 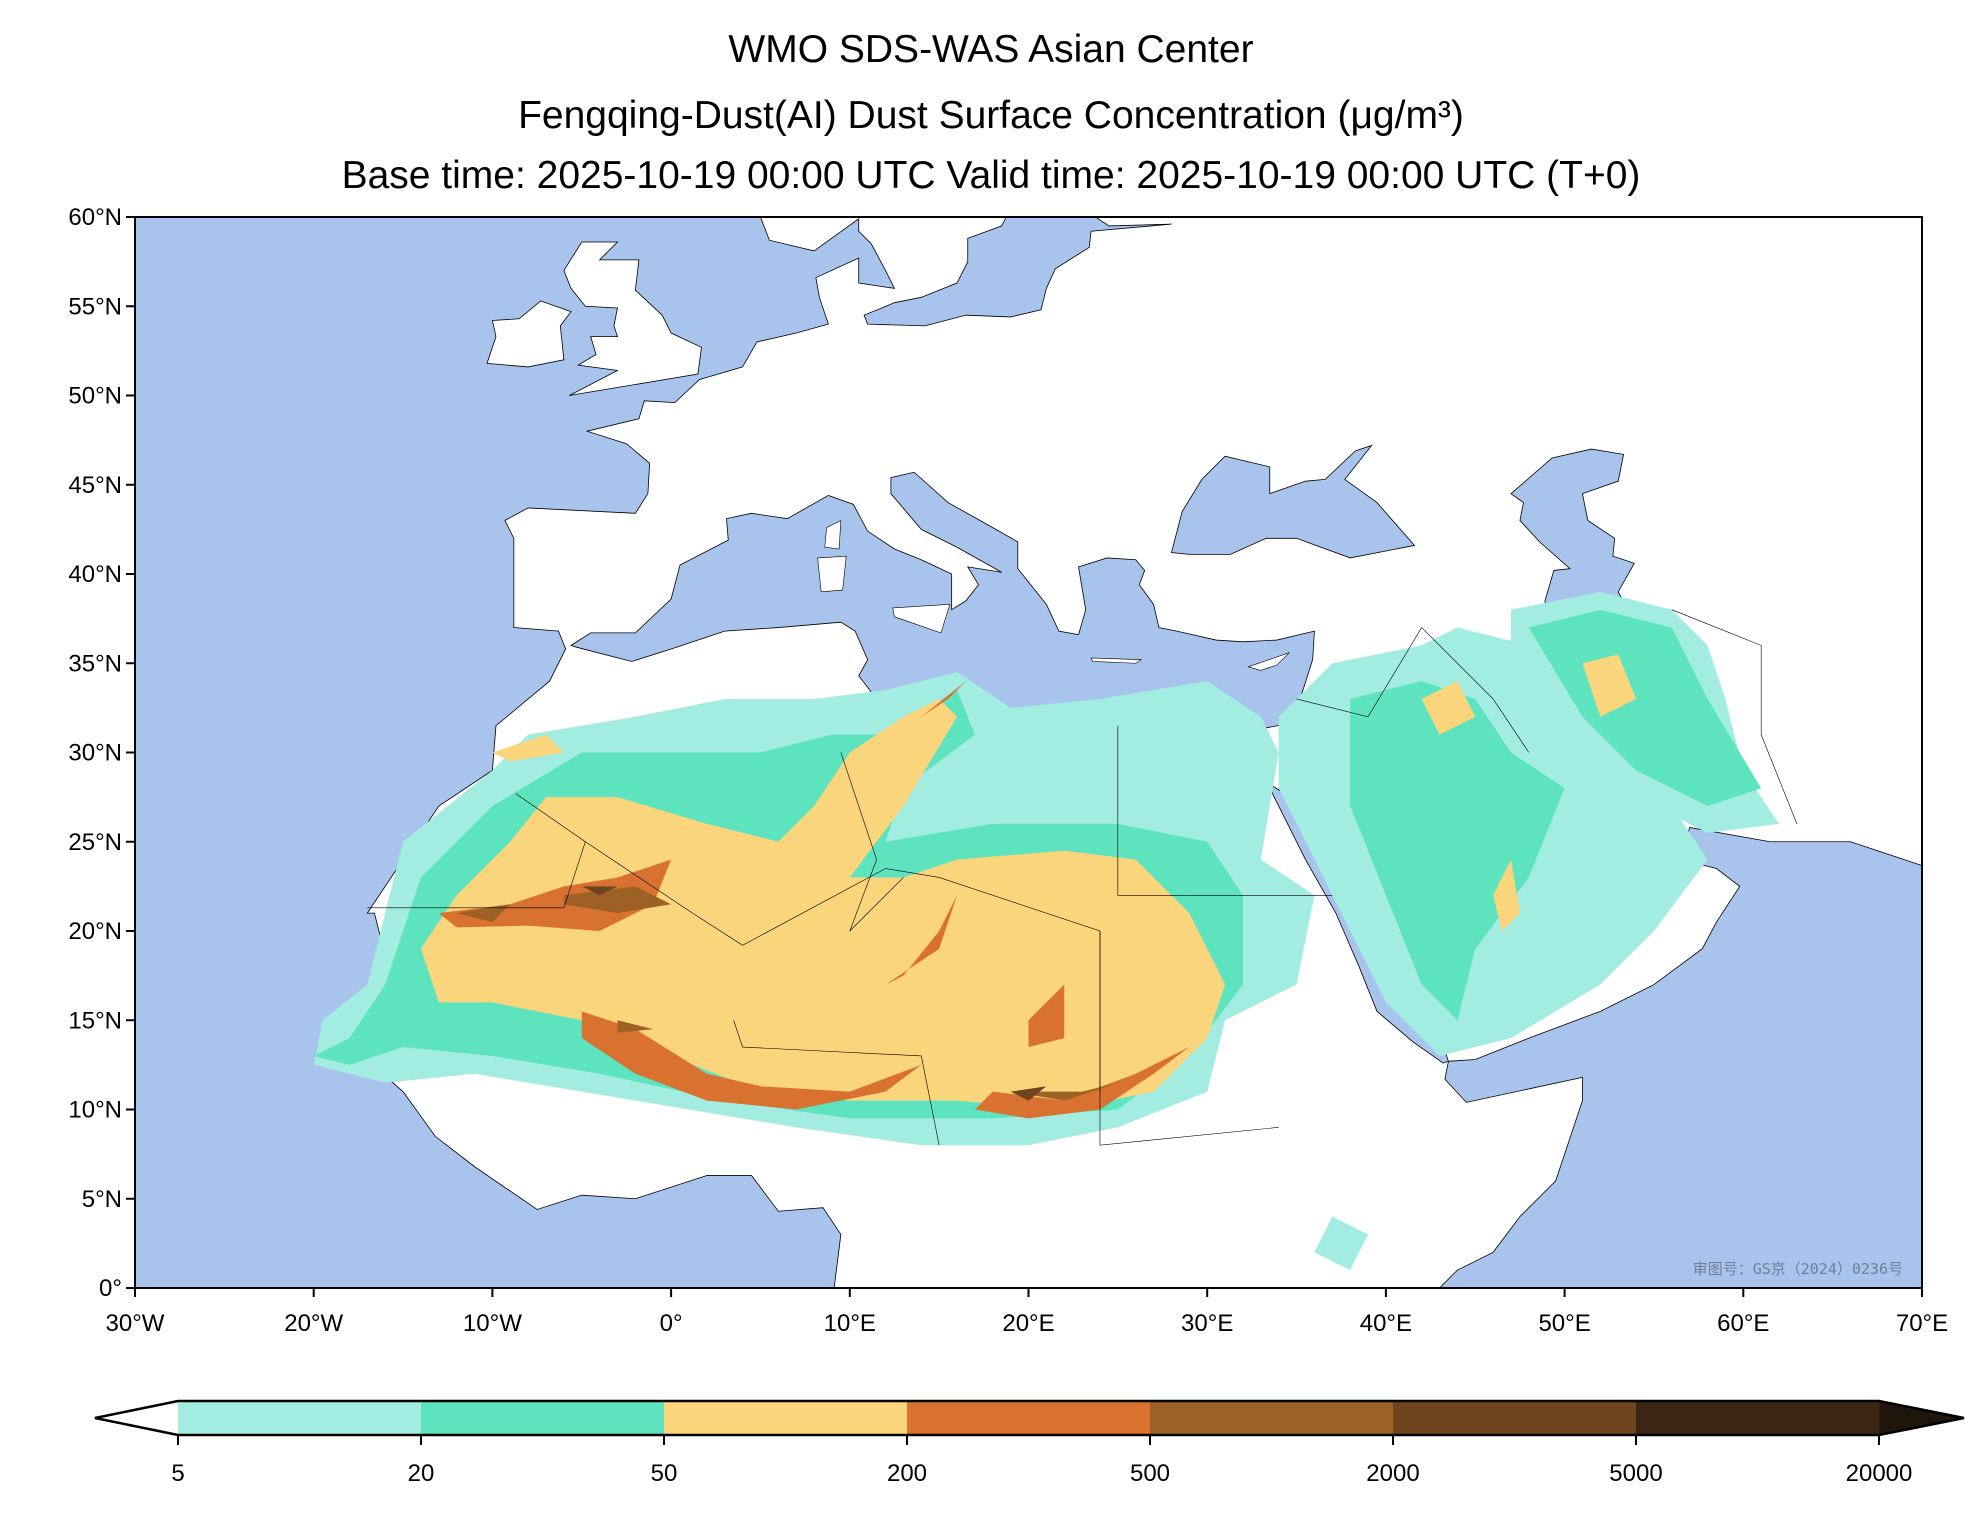 What do you see at coordinates (1564, 1323) in the screenshot?
I see `lon-tick-label: 50°E` at bounding box center [1564, 1323].